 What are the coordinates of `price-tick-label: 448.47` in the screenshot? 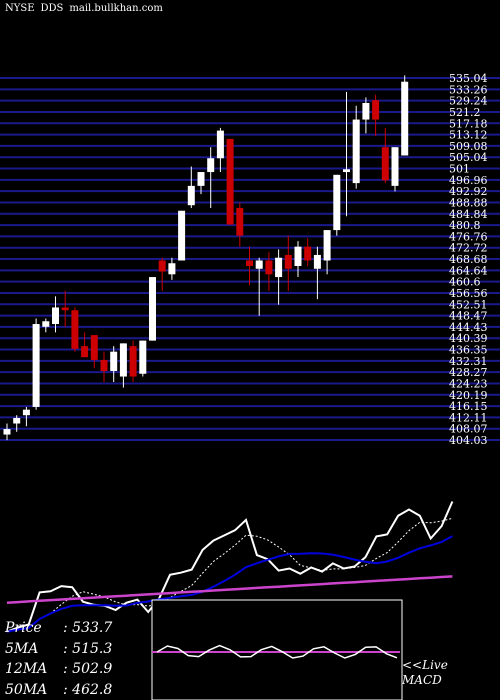 It's located at (468, 316).